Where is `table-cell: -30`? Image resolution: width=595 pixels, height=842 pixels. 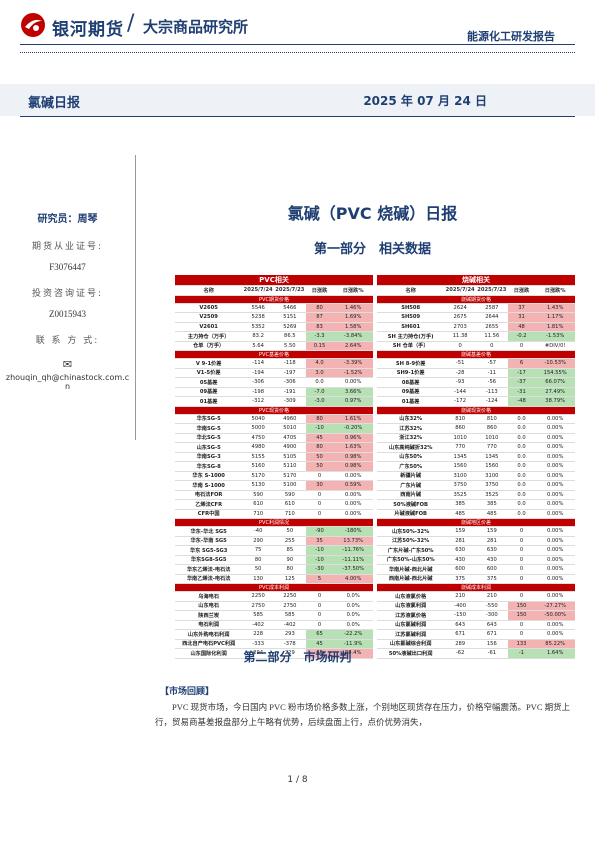 table-cell: -30 is located at coordinates (319, 569).